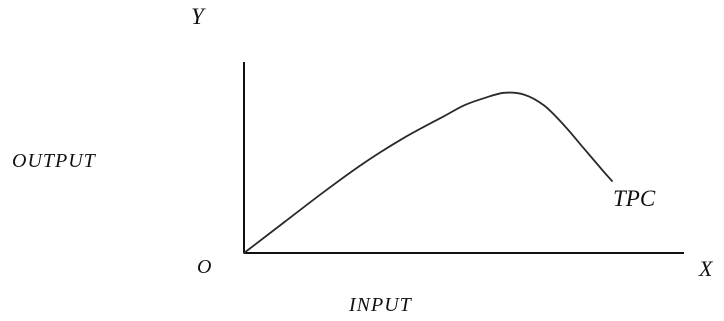 Image resolution: width=724 pixels, height=321 pixels. What do you see at coordinates (204, 267) in the screenshot?
I see `origin-label: O` at bounding box center [204, 267].